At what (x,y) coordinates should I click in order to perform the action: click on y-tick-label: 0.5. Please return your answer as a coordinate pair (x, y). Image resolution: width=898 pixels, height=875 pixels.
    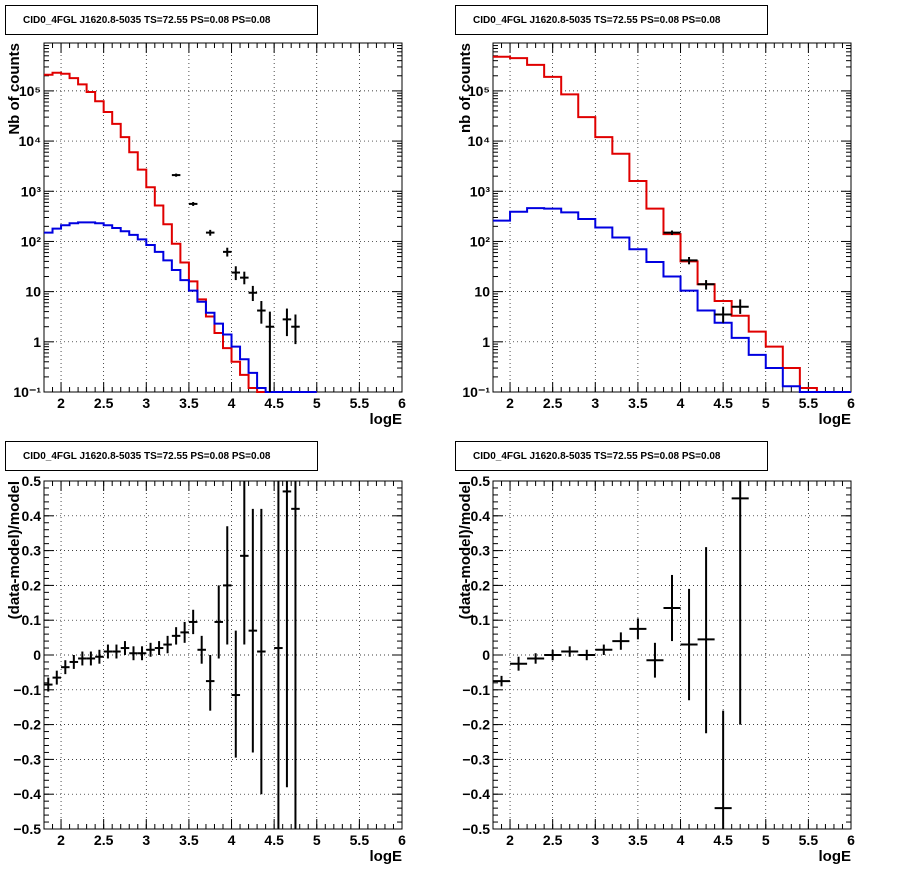
    Looking at the image, I should click on (32, 481).